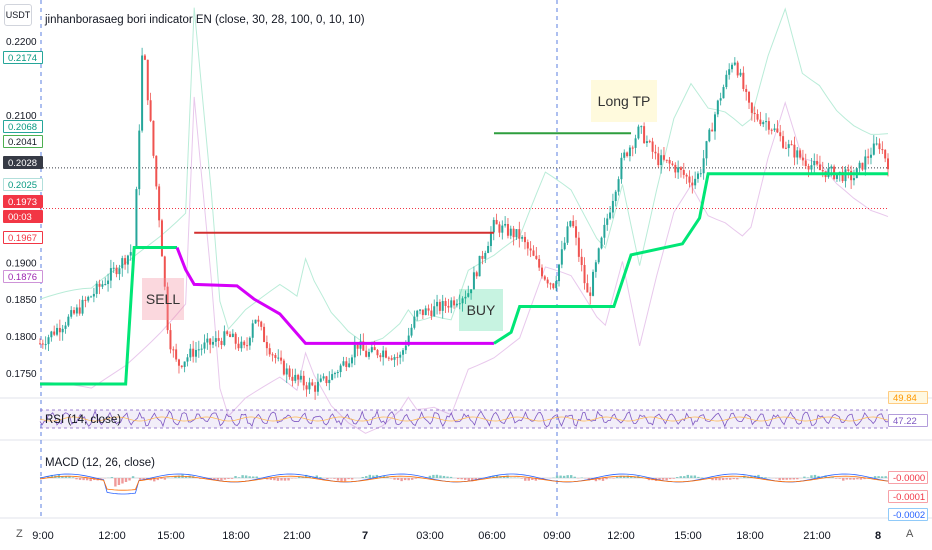 Image resolution: width=932 pixels, height=550 pixels. Describe the element at coordinates (163, 299) in the screenshot. I see `sell-signal-label: SELL` at that location.